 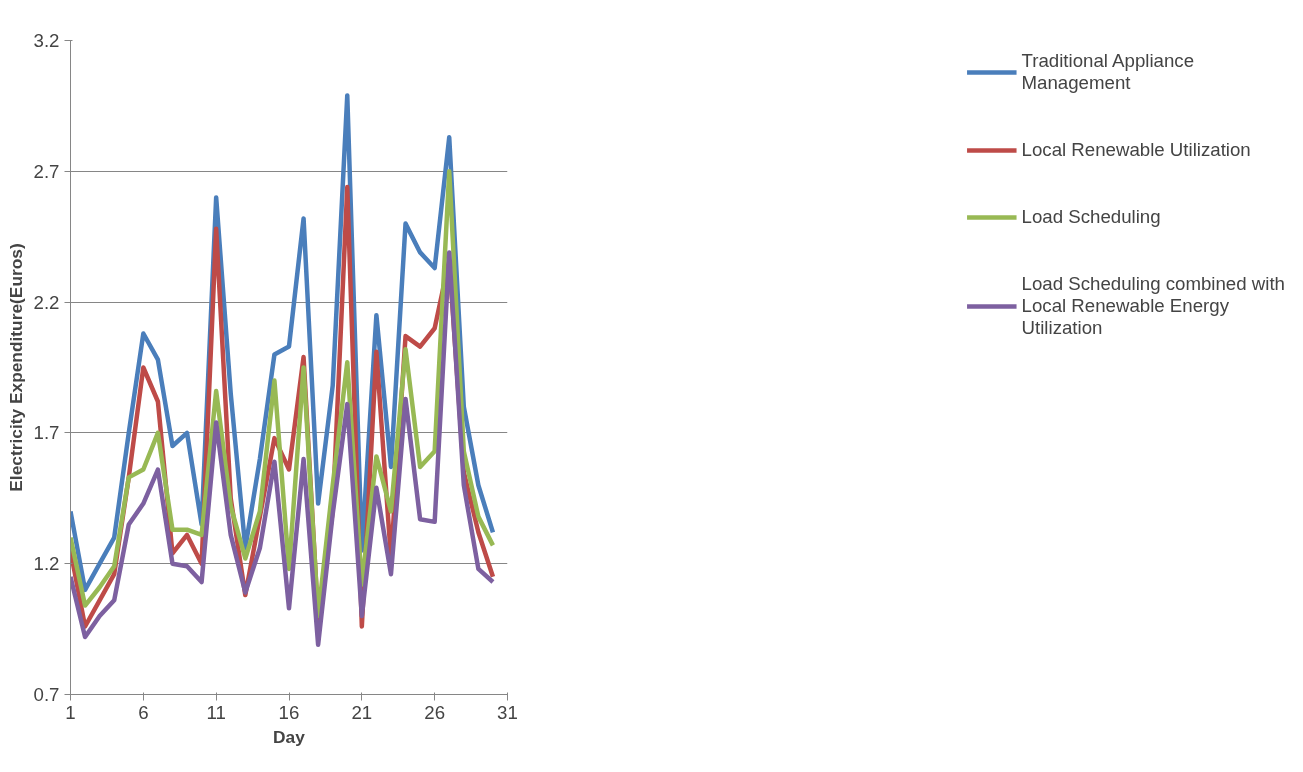 I want to click on y-tick-label: 0.7, so click(x=46, y=694).